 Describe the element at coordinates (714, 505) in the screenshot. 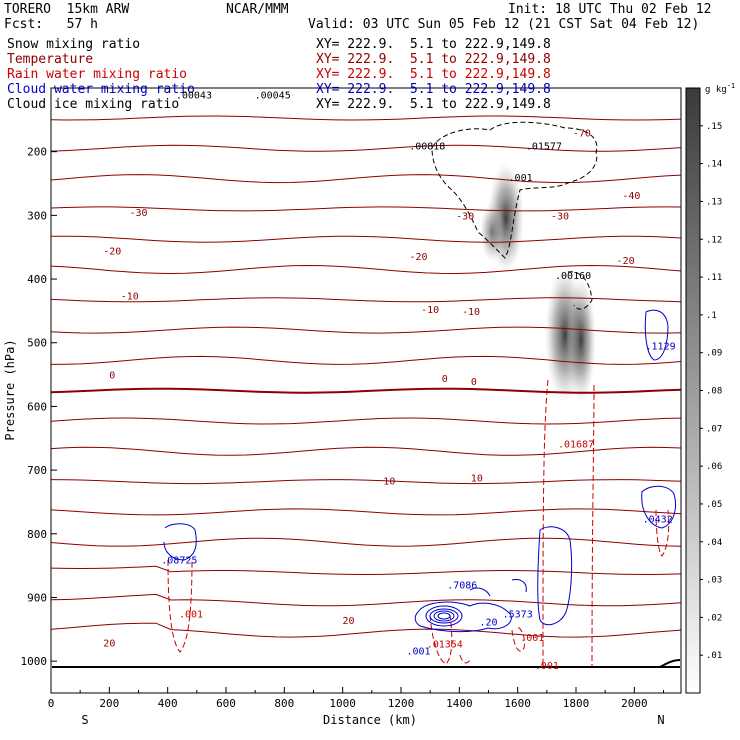

I see `colorbar-tick-label: .05` at that location.